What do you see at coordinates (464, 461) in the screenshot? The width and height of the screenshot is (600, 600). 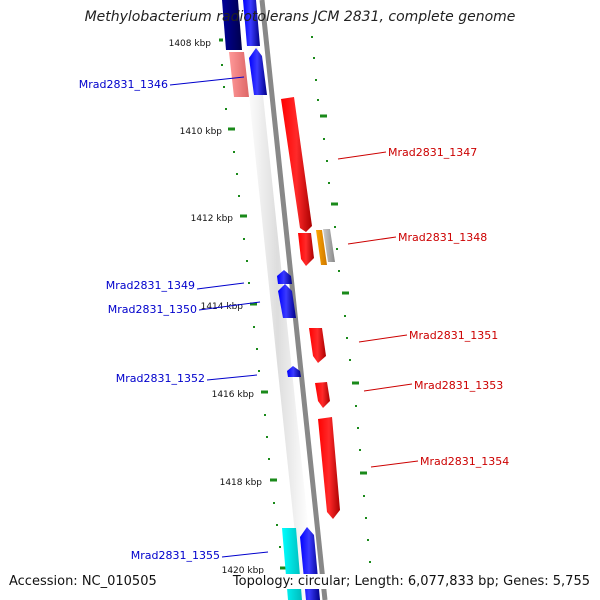 I see `gene-label-1354: Mrad2831_1354` at bounding box center [464, 461].